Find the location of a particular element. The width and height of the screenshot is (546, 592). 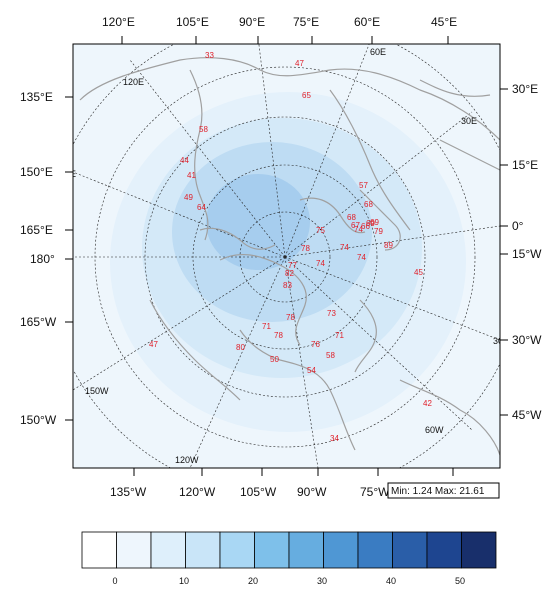

station-value: 57 is located at coordinates (363, 185).